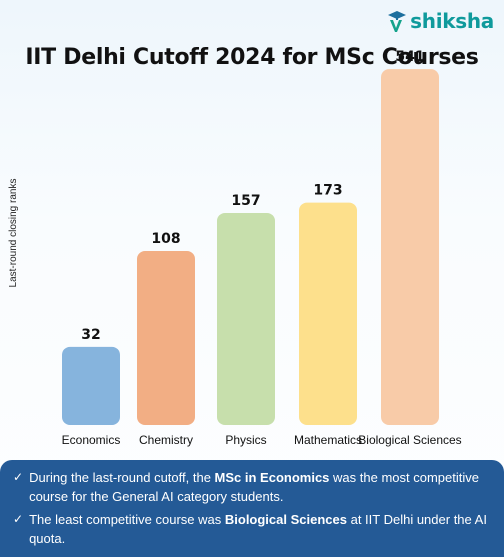 This screenshot has width=504, height=557. Describe the element at coordinates (165, 239) in the screenshot. I see `data-label: 108` at that location.